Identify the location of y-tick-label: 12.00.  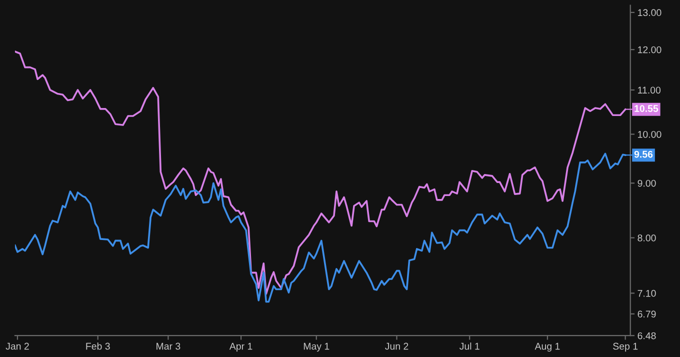
(650, 50).